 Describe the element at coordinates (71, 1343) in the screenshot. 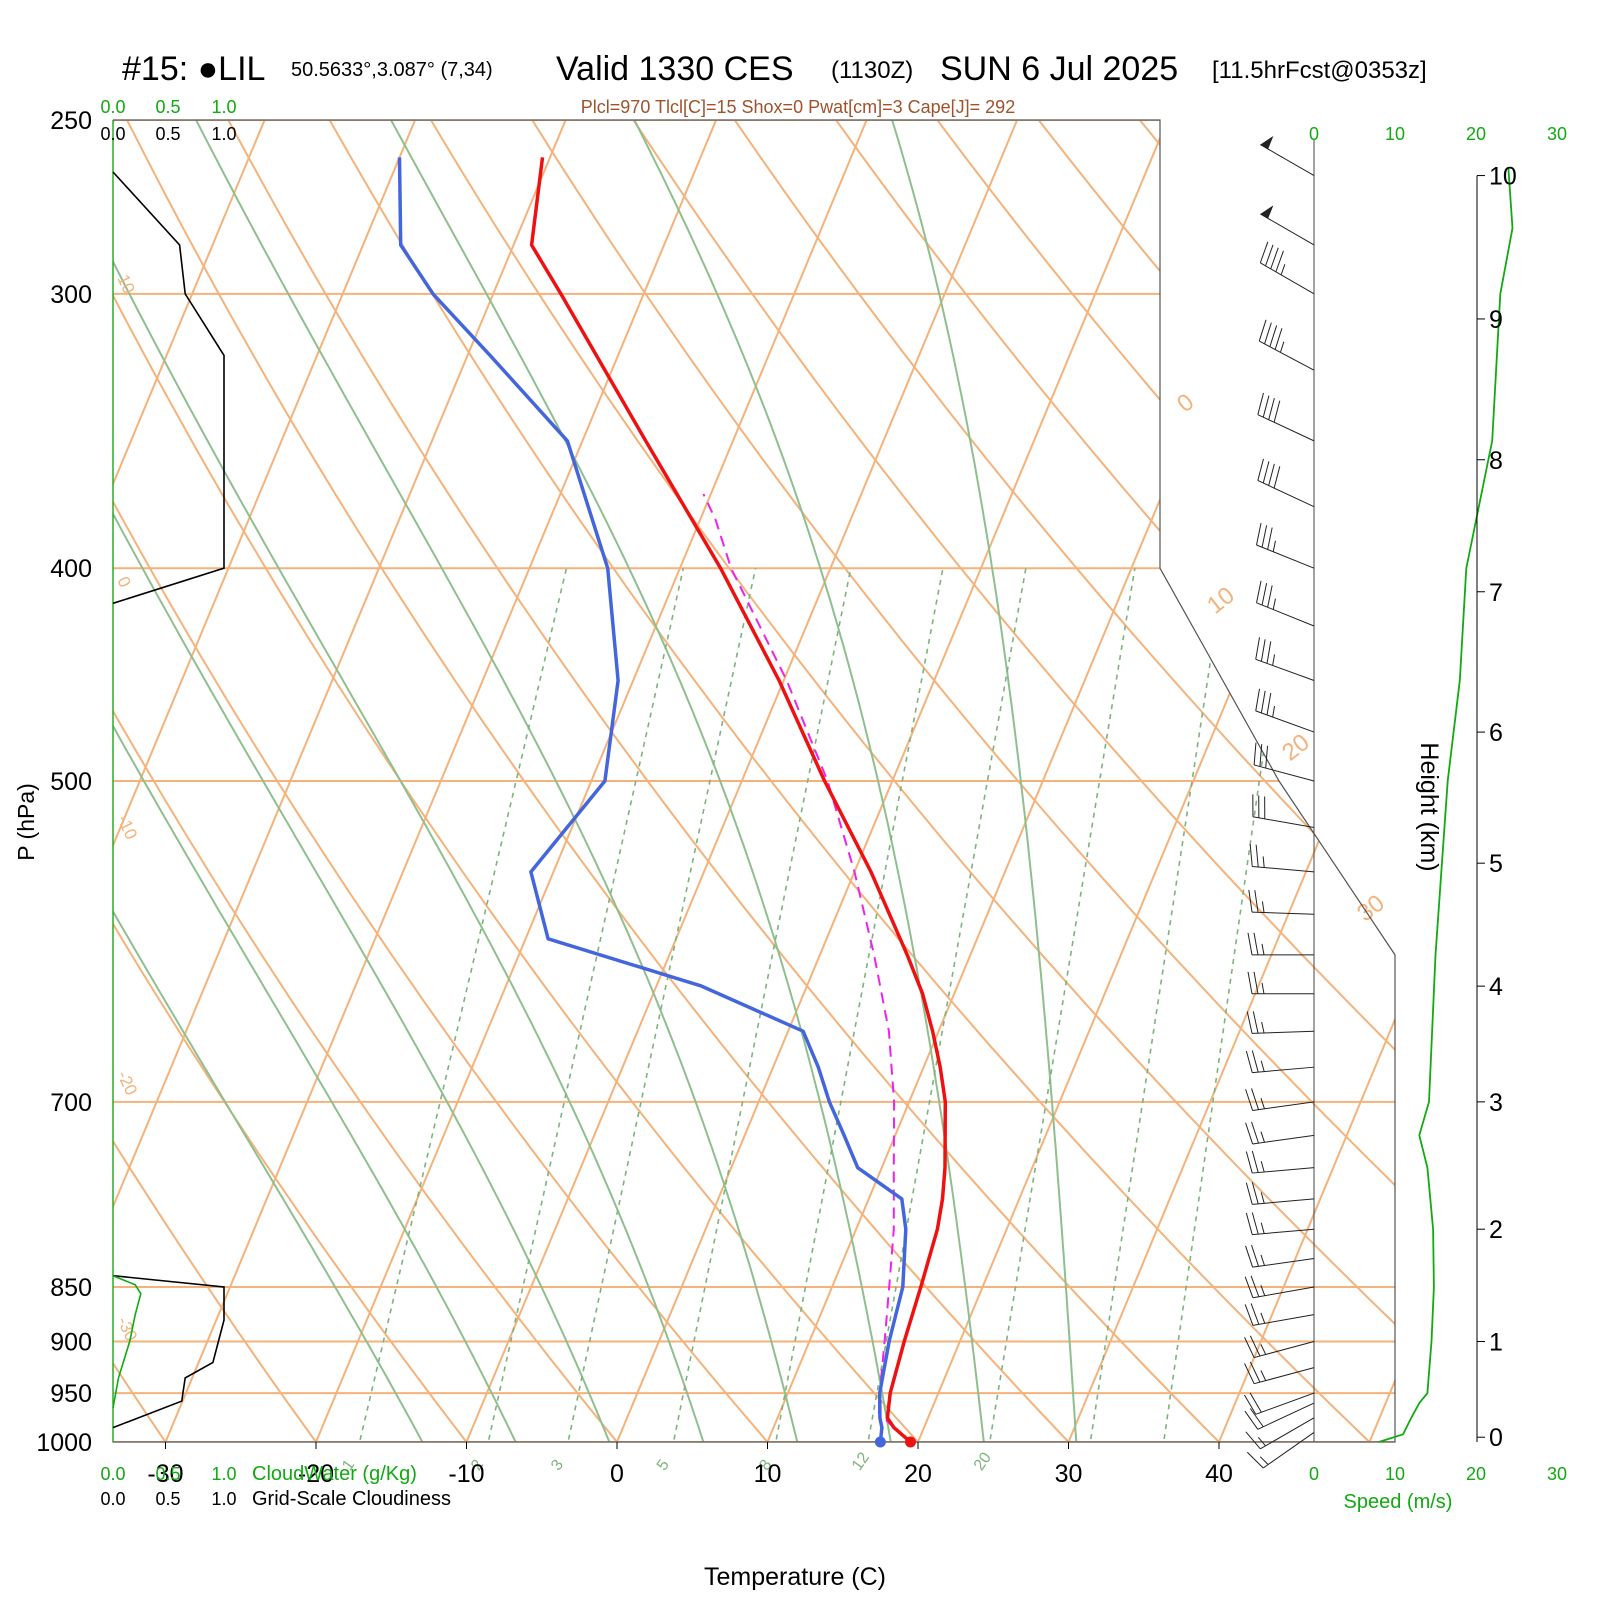

I see `pressure-tick-label: 900` at that location.